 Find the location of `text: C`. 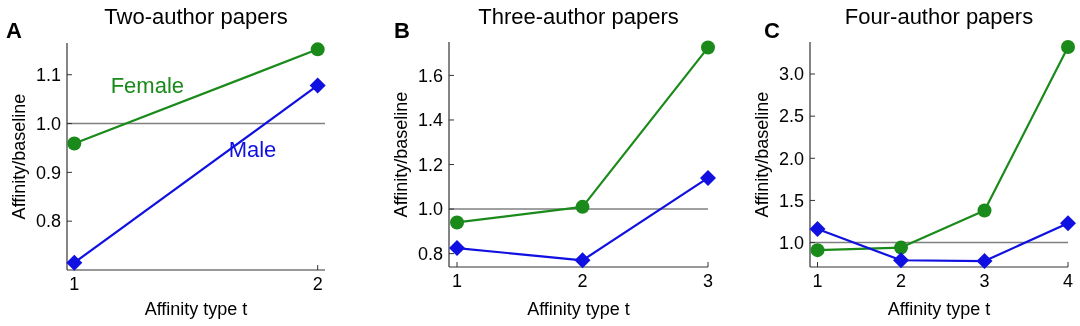

text: C is located at coordinates (772, 30).